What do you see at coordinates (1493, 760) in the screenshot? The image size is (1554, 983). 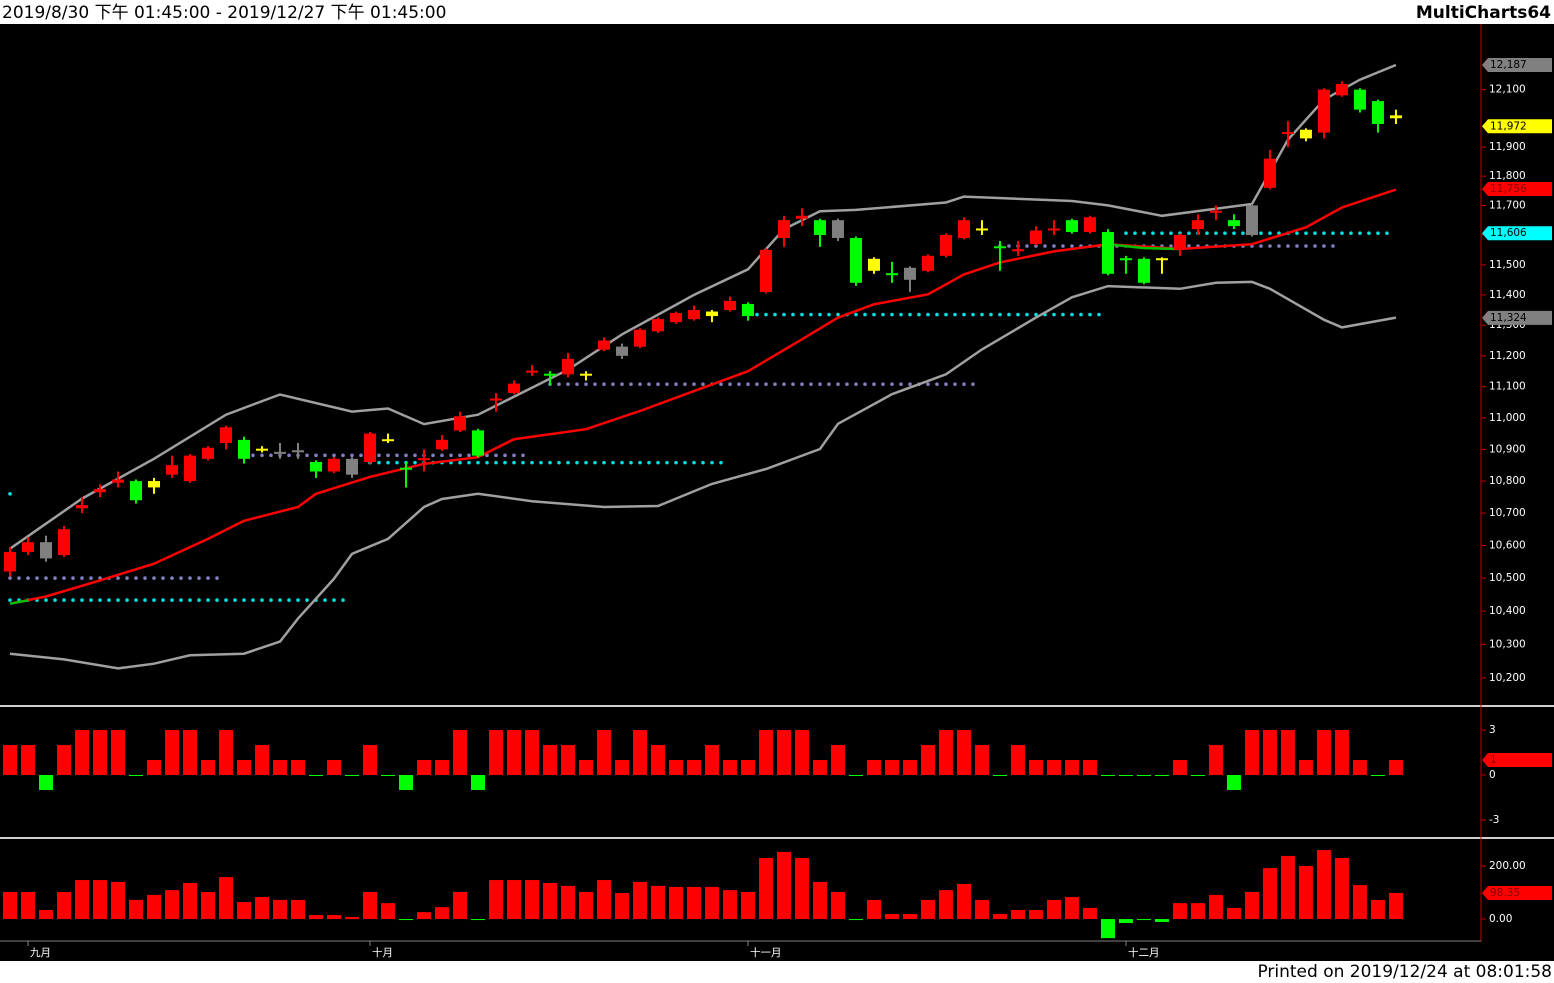 I see `price-tag-label: 1` at bounding box center [1493, 760].